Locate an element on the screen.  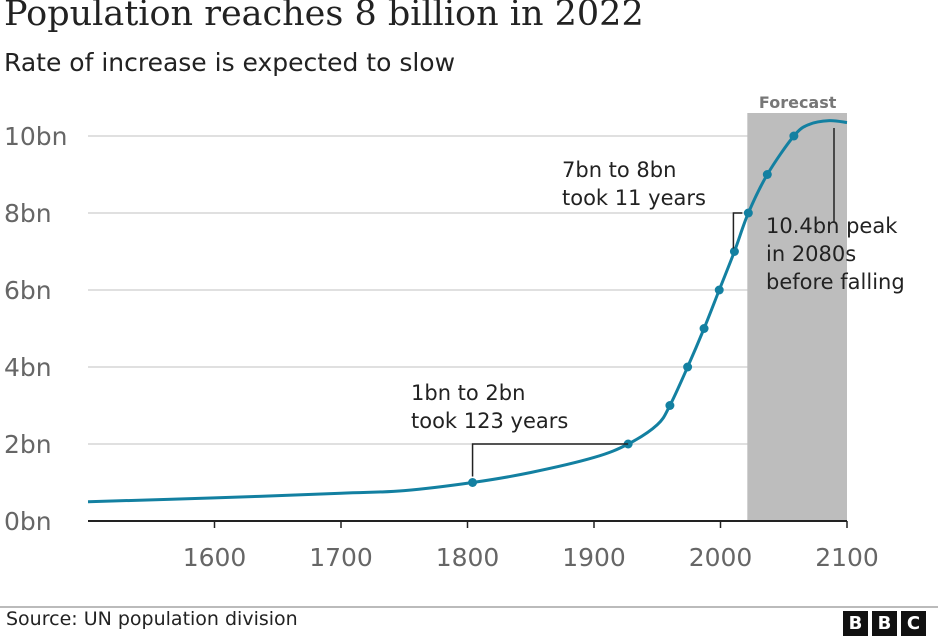
annotation-text: took 123 years is located at coordinates (489, 421).